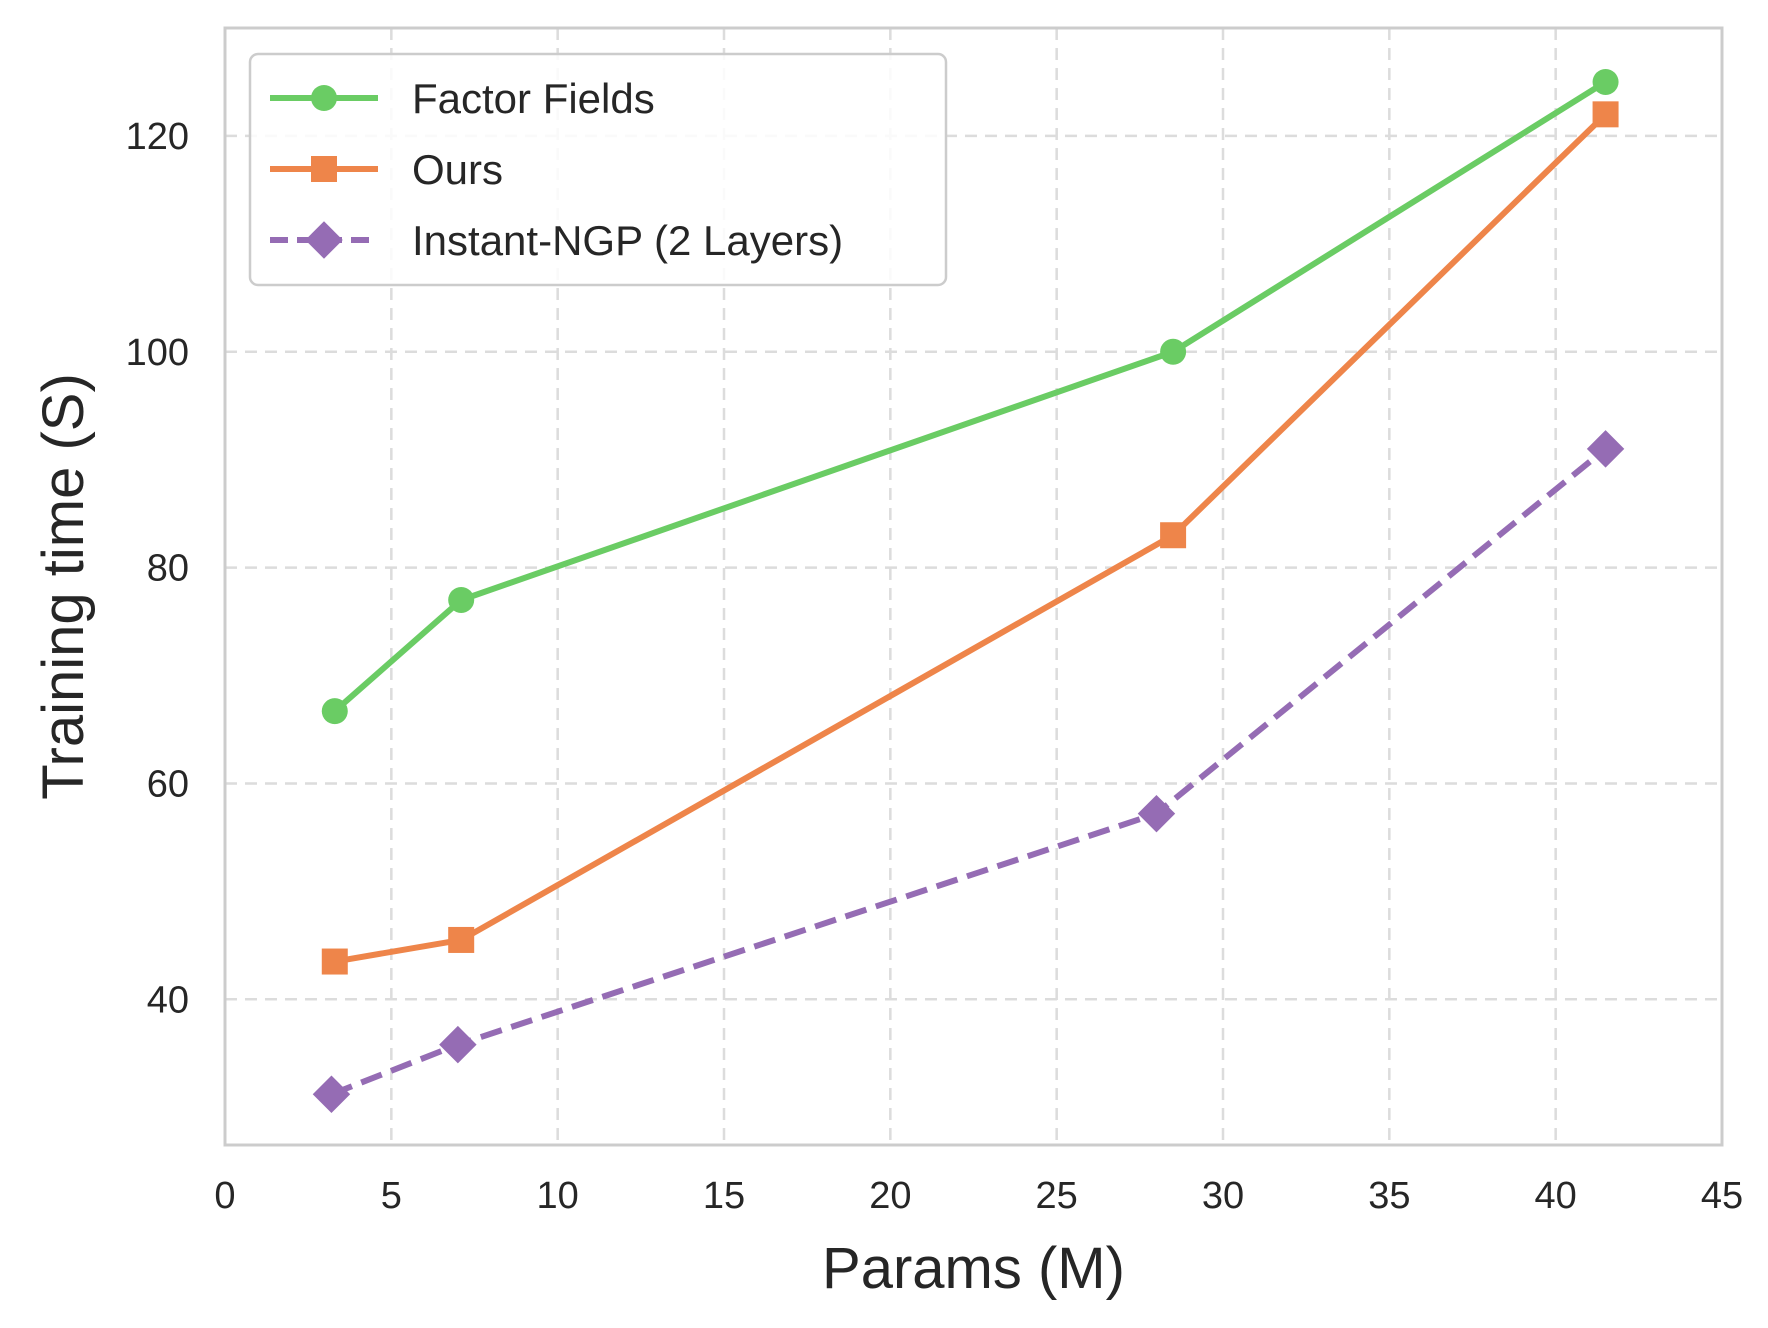 This screenshot has height=1328, width=1768. I want to click on legend-box, so click(598, 169).